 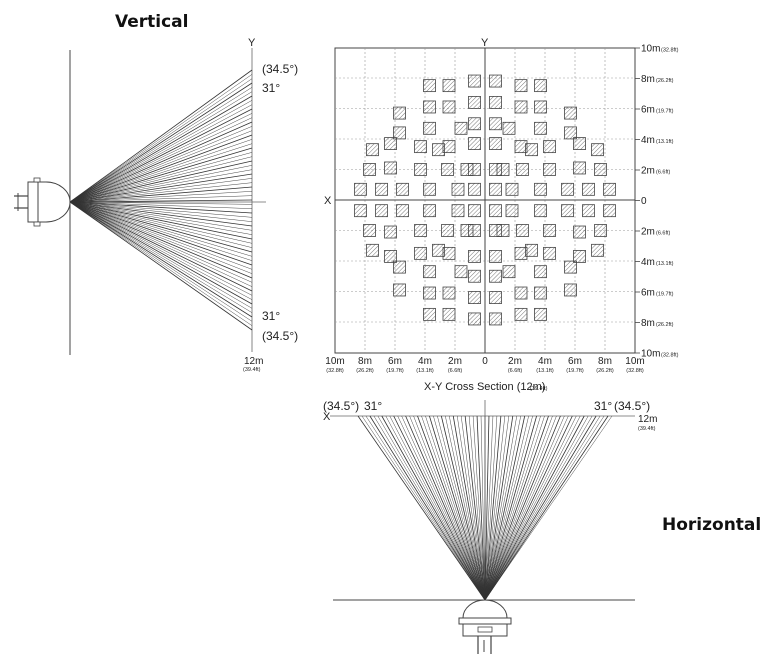 I want to click on right-scale-label-m: 8m, so click(x=648, y=323).